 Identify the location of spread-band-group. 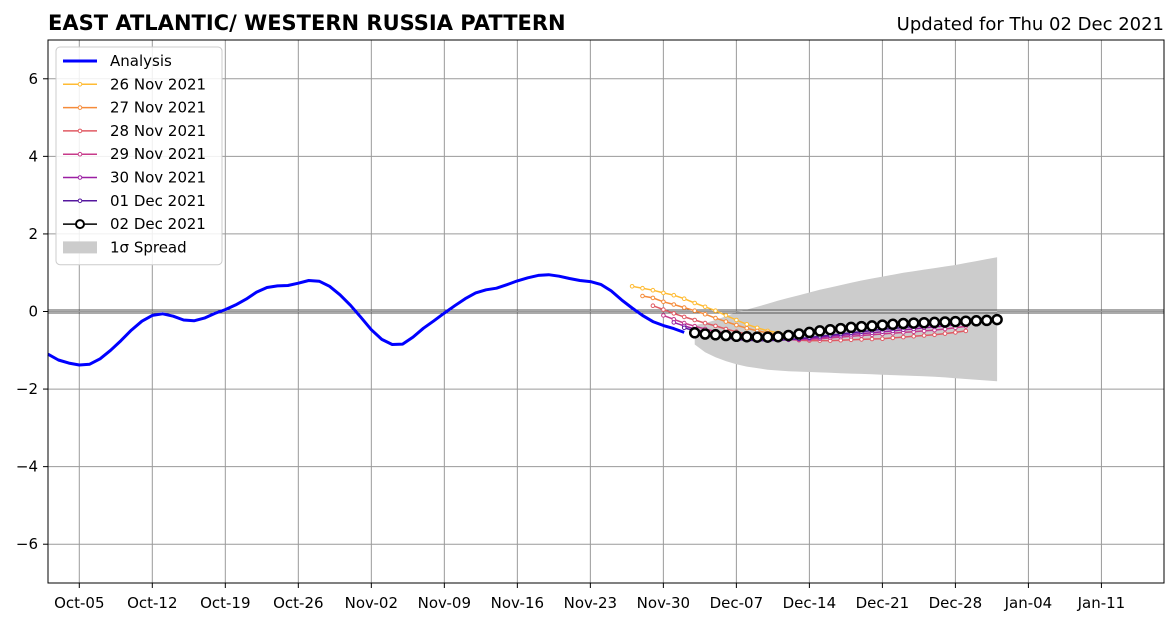
(846, 319).